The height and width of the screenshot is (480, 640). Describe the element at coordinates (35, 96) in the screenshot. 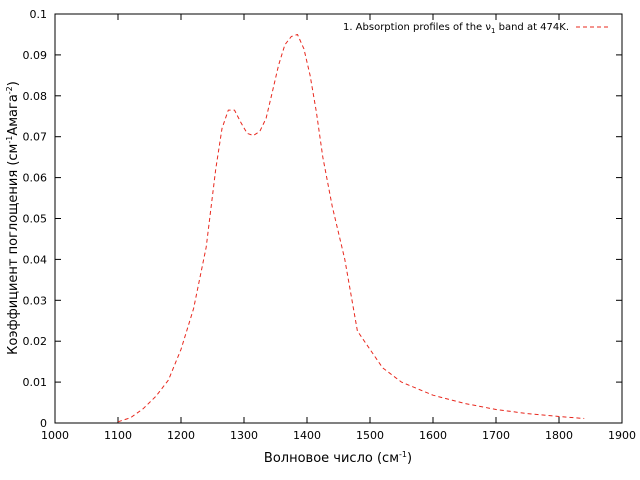

I see `y-tick-label: 0.08` at that location.